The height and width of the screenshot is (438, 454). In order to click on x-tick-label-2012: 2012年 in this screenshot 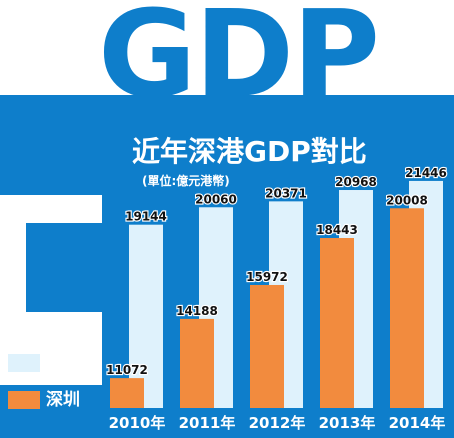, I will do `click(277, 423)`.